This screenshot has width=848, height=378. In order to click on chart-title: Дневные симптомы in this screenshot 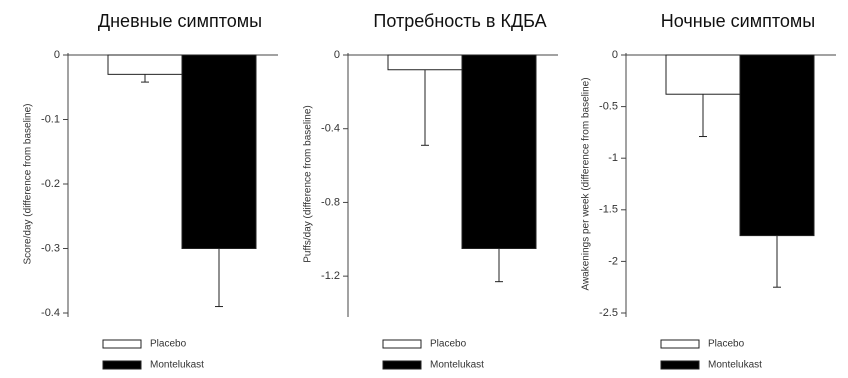, I will do `click(180, 21)`.